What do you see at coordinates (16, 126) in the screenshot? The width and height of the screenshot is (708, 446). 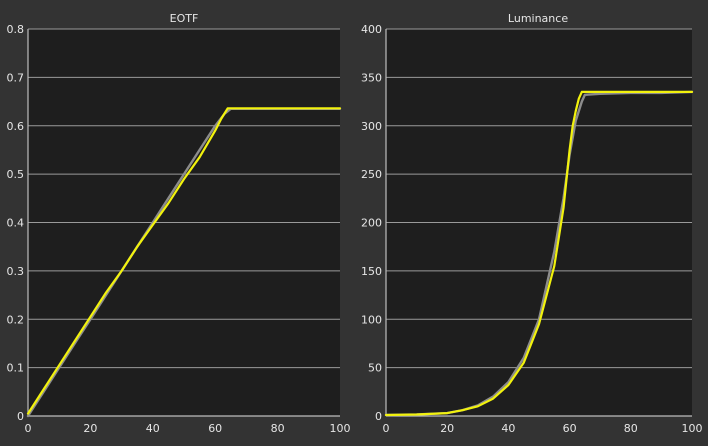 I see `eotf-y-tick-label: 0.6` at bounding box center [16, 126].